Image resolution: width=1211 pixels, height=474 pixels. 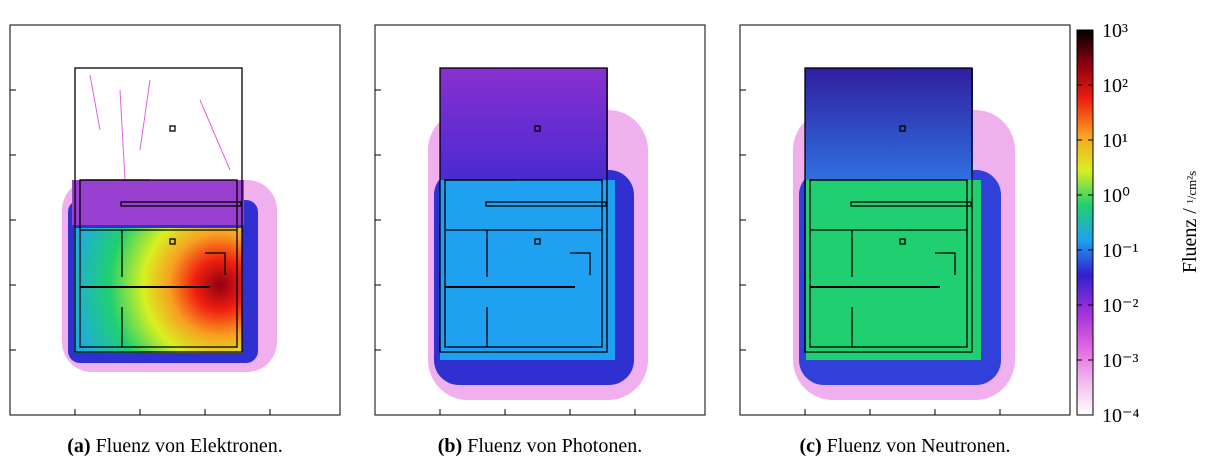 I want to click on caption: (a) Fluenz von Elektronen., so click(x=175, y=446).